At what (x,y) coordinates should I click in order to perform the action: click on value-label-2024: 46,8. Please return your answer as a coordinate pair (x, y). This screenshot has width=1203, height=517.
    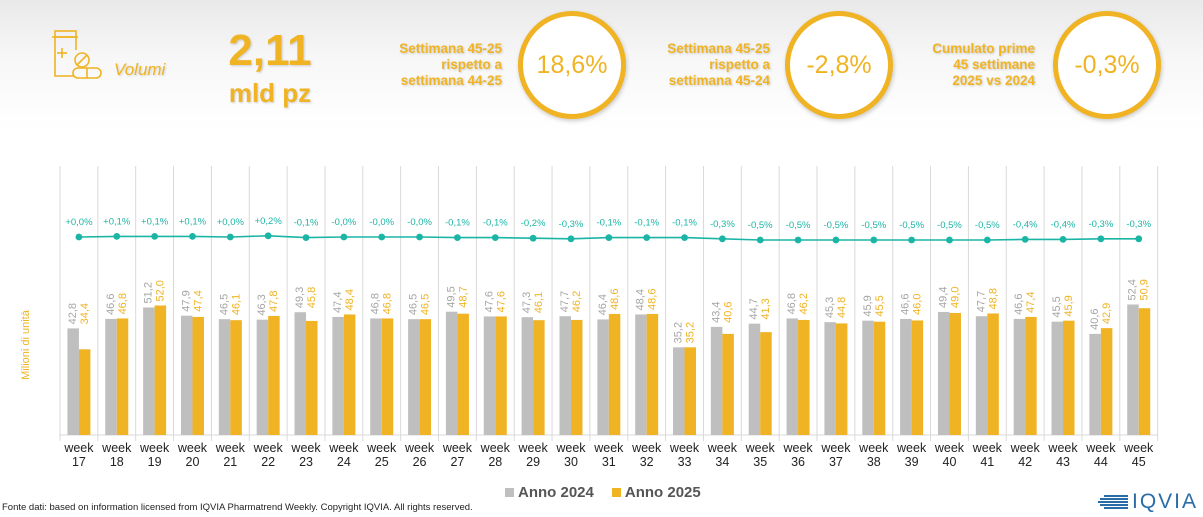
    Looking at the image, I should click on (792, 303).